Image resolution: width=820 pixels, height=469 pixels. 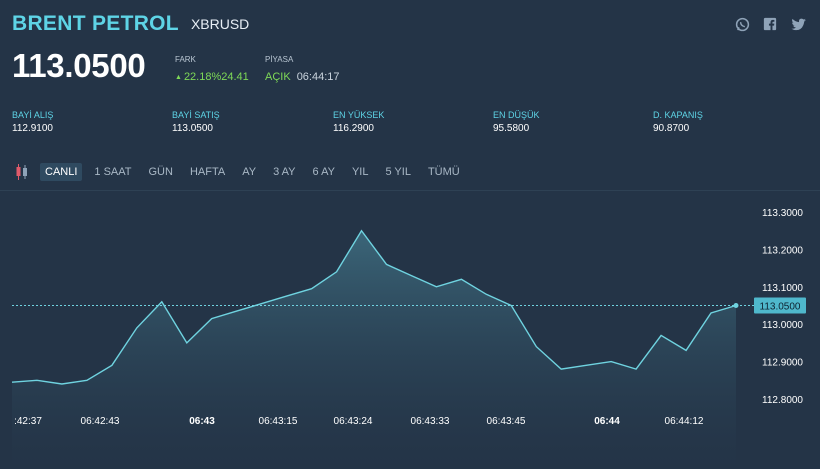 I want to click on change-percent: 22.18%, so click(x=202, y=77).